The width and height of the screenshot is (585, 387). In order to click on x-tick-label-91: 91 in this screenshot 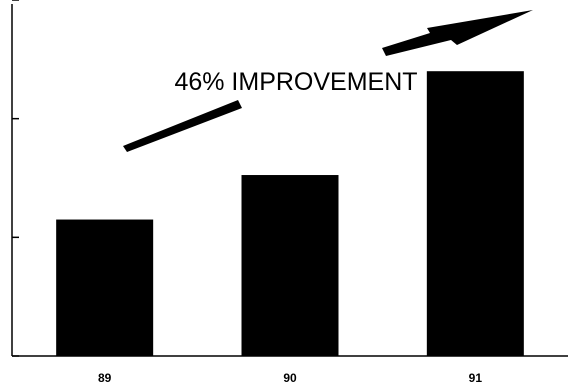, I will do `click(476, 378)`.